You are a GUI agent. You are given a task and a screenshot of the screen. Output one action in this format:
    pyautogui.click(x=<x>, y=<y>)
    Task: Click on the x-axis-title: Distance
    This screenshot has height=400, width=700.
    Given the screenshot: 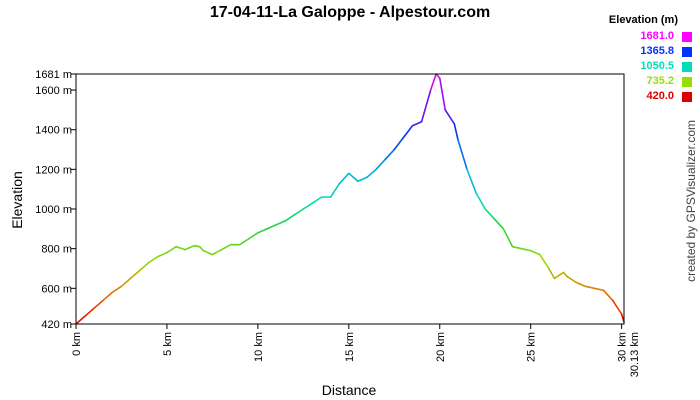 What is the action you would take?
    pyautogui.click(x=349, y=390)
    